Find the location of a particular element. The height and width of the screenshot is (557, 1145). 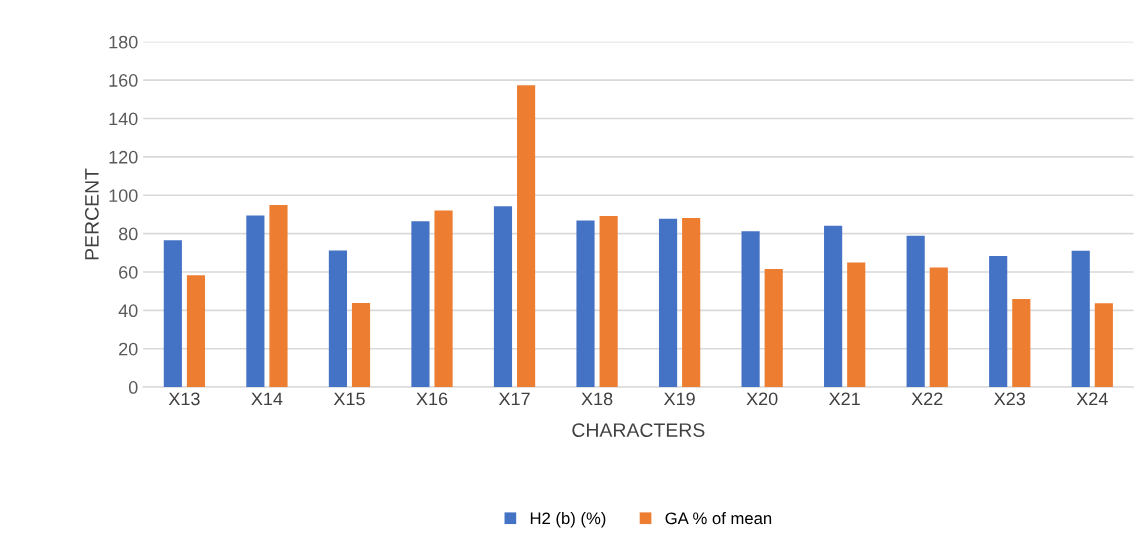

x-tick-label: X23 is located at coordinates (1010, 399).